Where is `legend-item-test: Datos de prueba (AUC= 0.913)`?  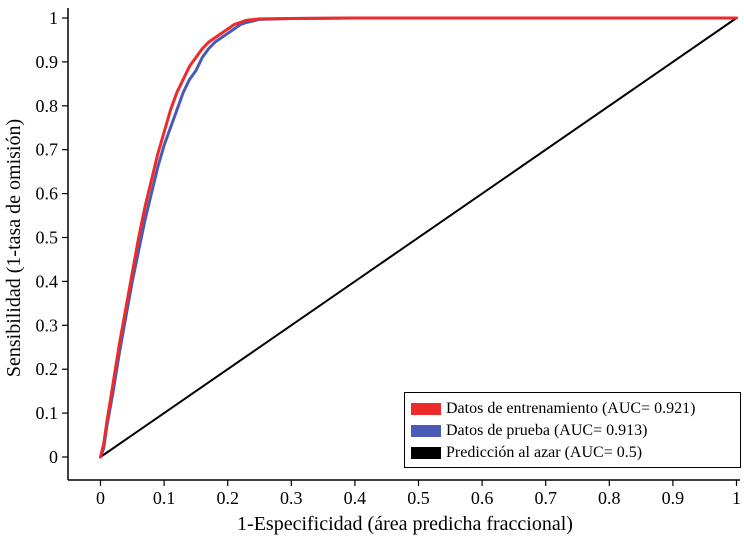 legend-item-test: Datos de prueba (AUC= 0.913) is located at coordinates (529, 431).